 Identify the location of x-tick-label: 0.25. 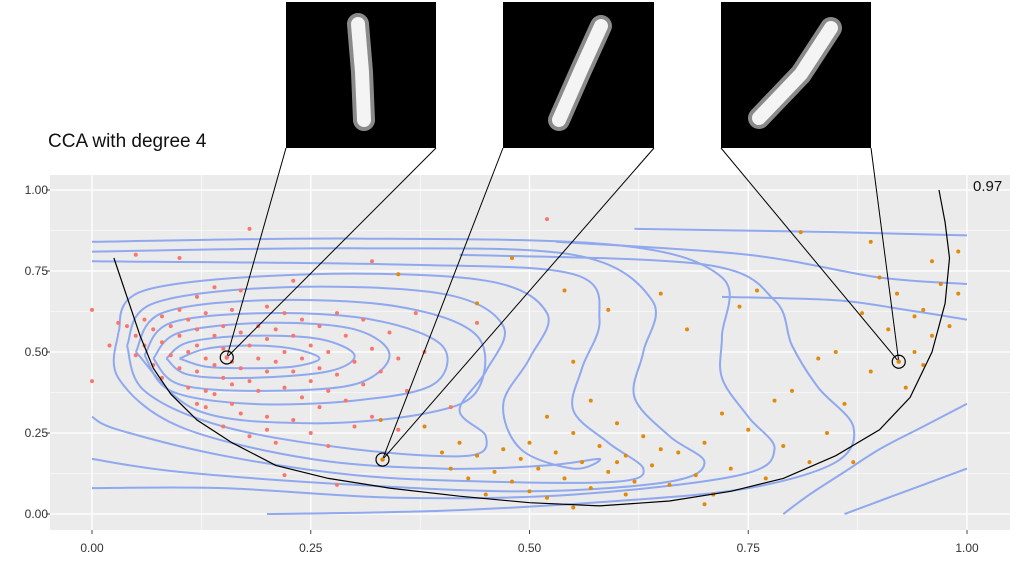
(311, 548).